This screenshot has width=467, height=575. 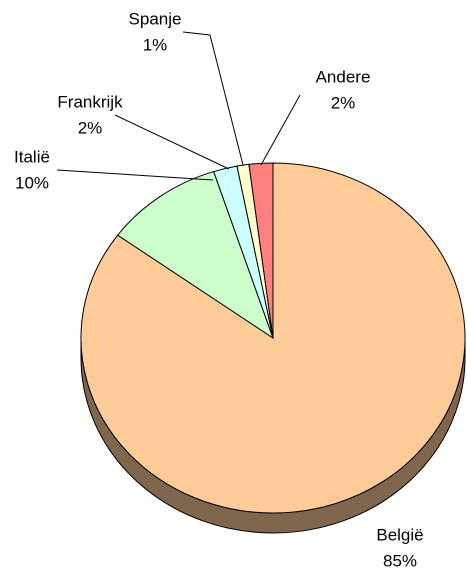 I want to click on data-label-value: 1%, so click(x=155, y=44).